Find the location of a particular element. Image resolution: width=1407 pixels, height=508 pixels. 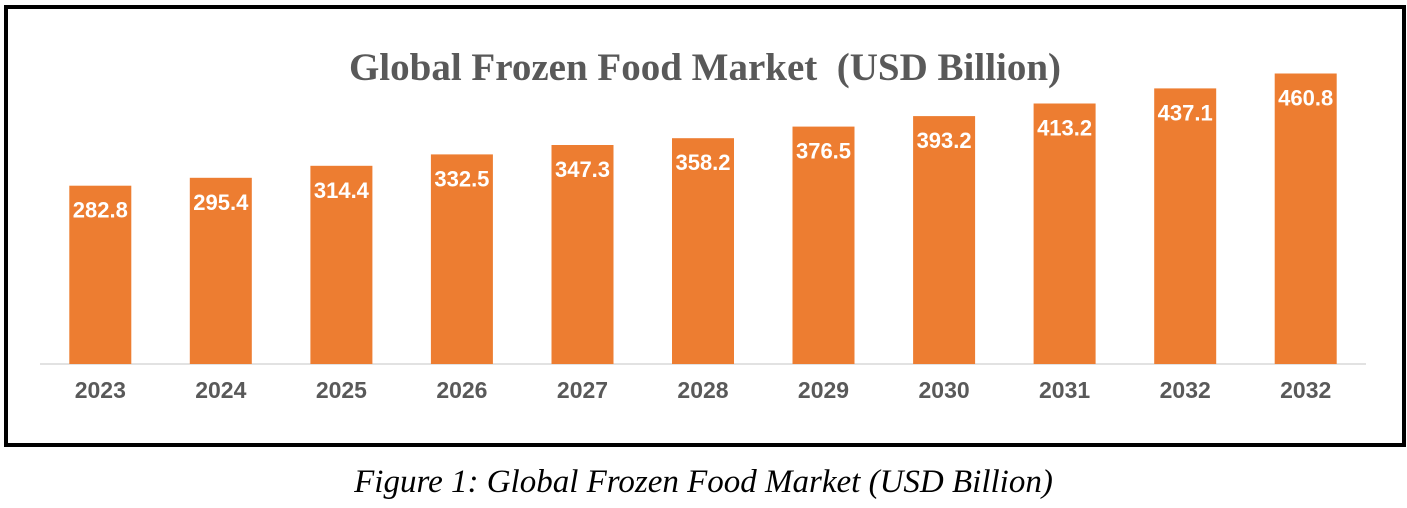

data-label: 376.5 is located at coordinates (823, 151).